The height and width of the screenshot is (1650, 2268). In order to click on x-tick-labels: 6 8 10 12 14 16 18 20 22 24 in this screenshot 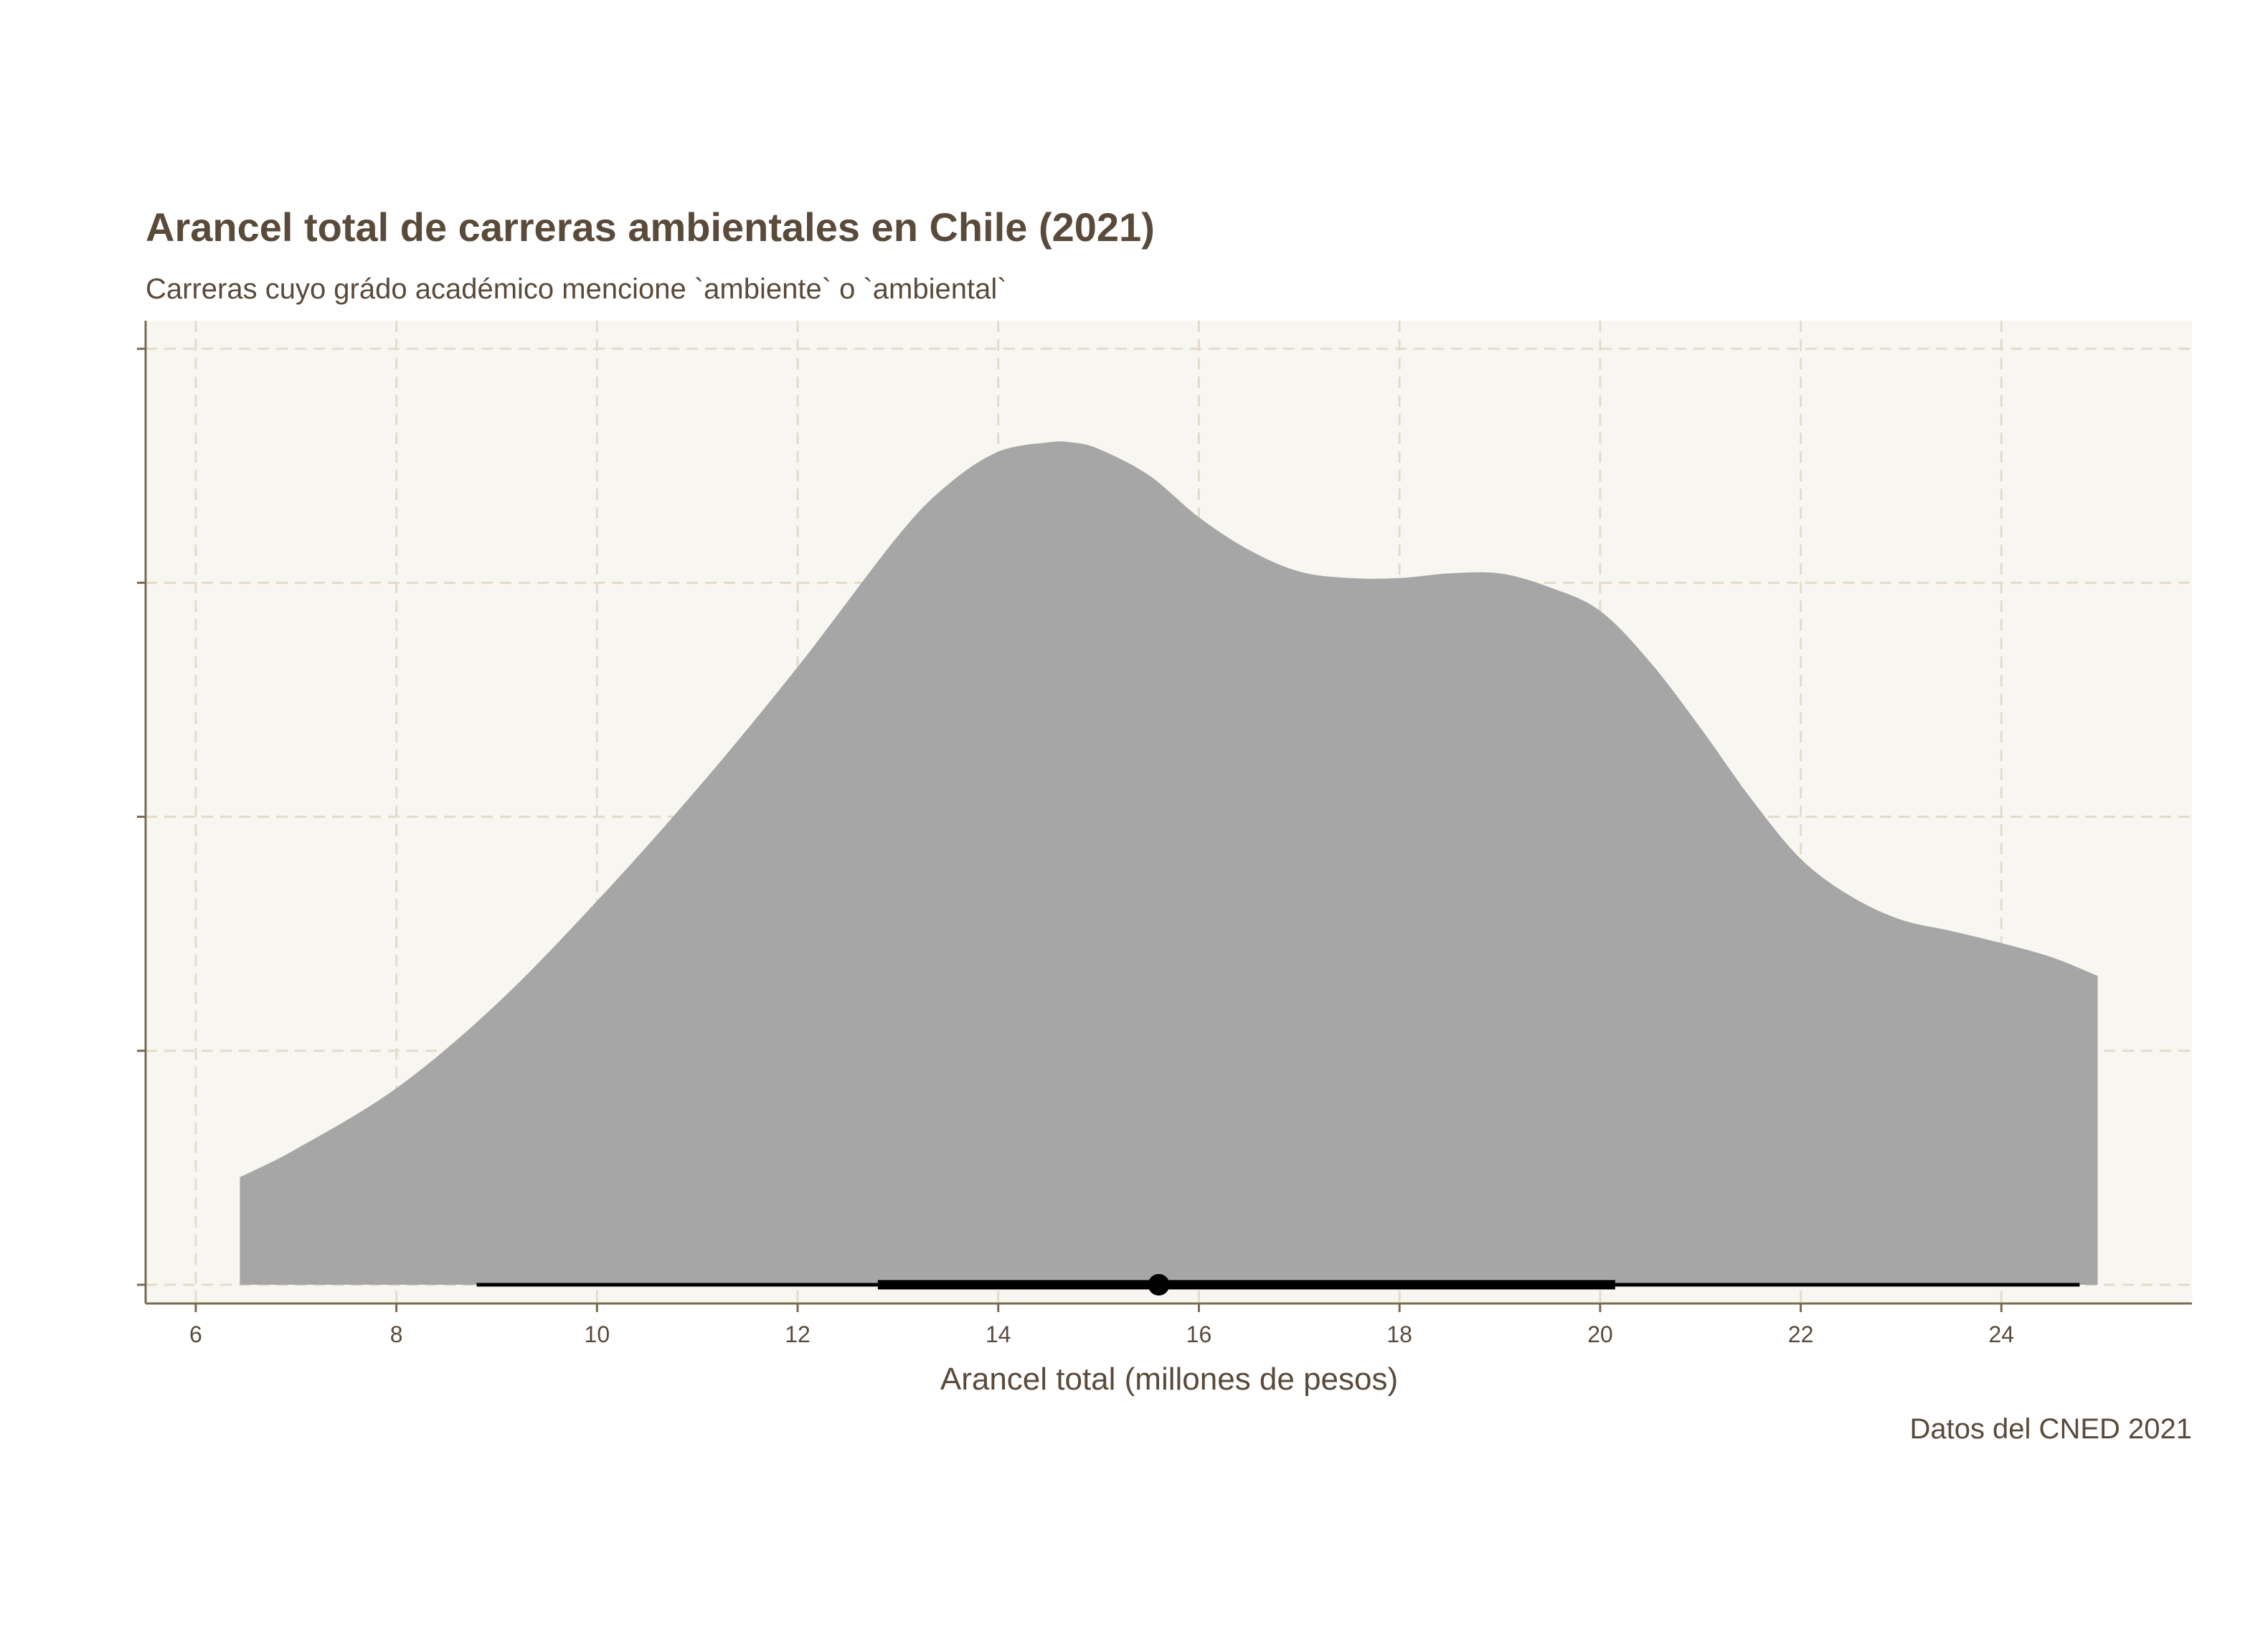, I will do `click(1101, 1334)`.